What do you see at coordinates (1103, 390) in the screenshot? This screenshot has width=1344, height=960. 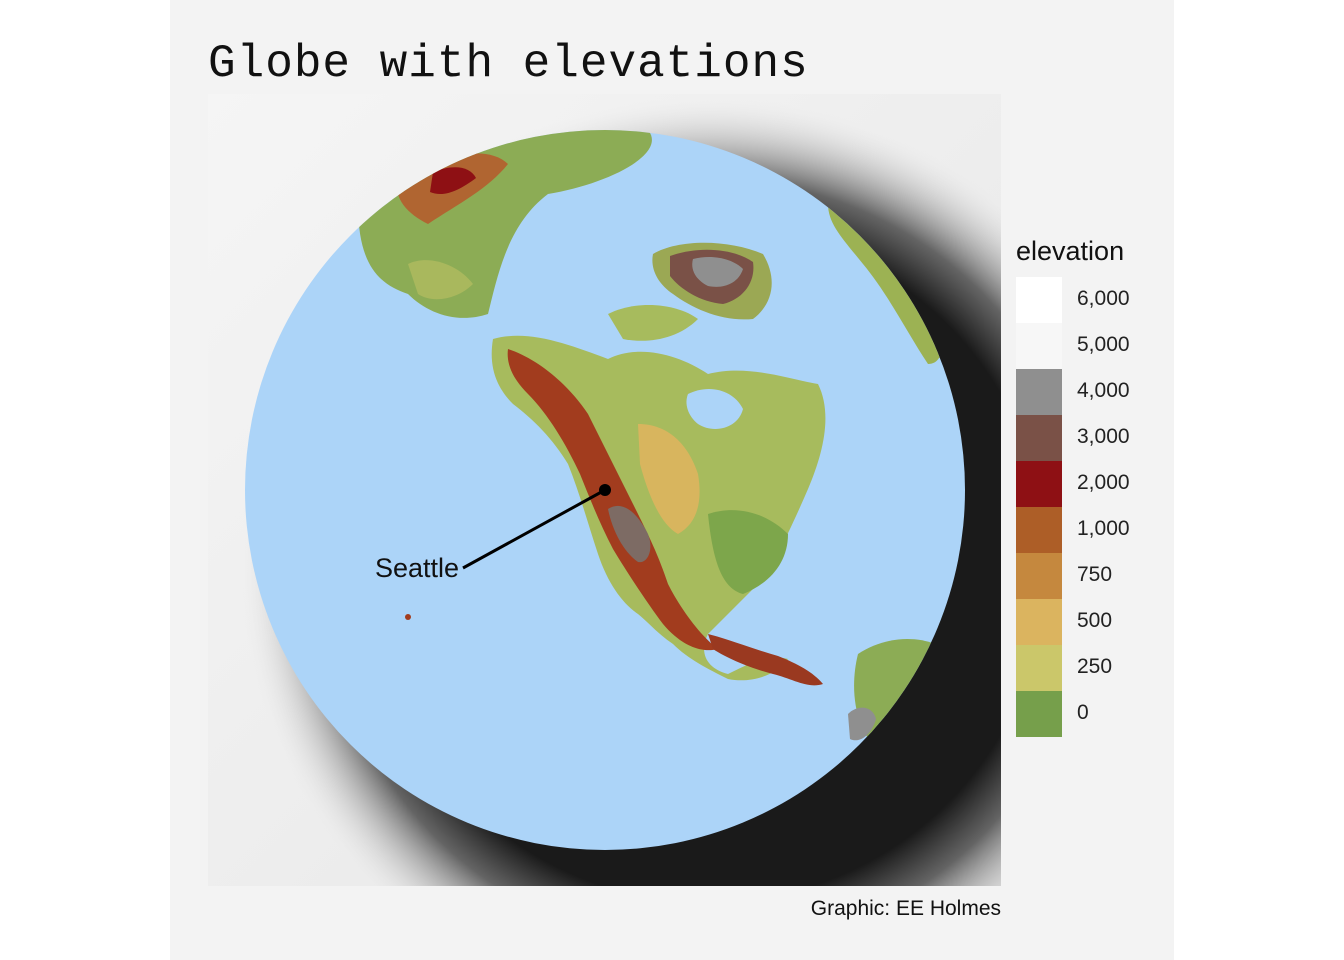 I see `legend-label: 4,000` at bounding box center [1103, 390].